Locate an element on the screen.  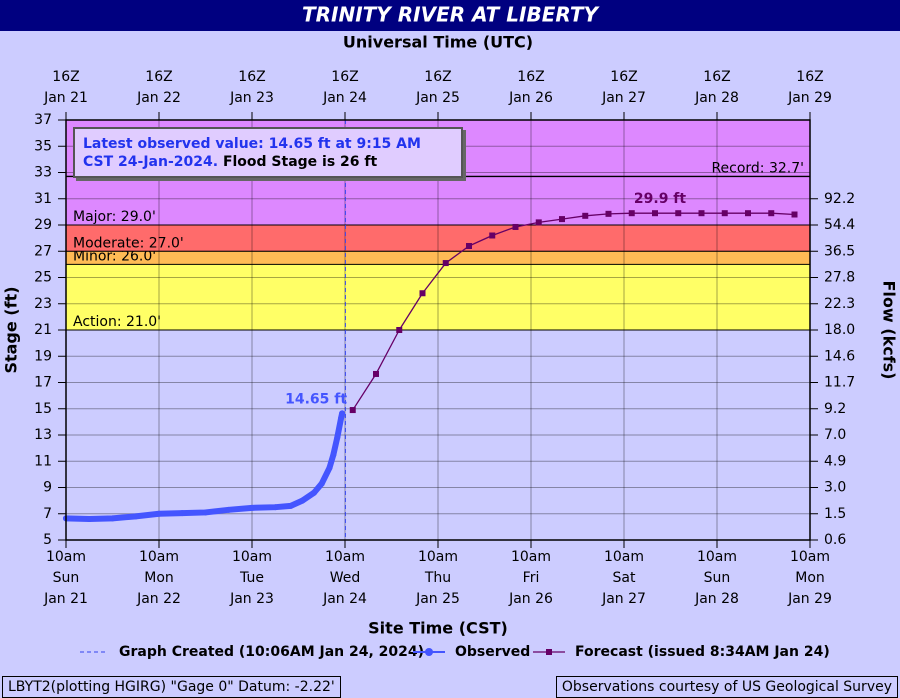
record-label: Record: 32.7' is located at coordinates (757, 168).